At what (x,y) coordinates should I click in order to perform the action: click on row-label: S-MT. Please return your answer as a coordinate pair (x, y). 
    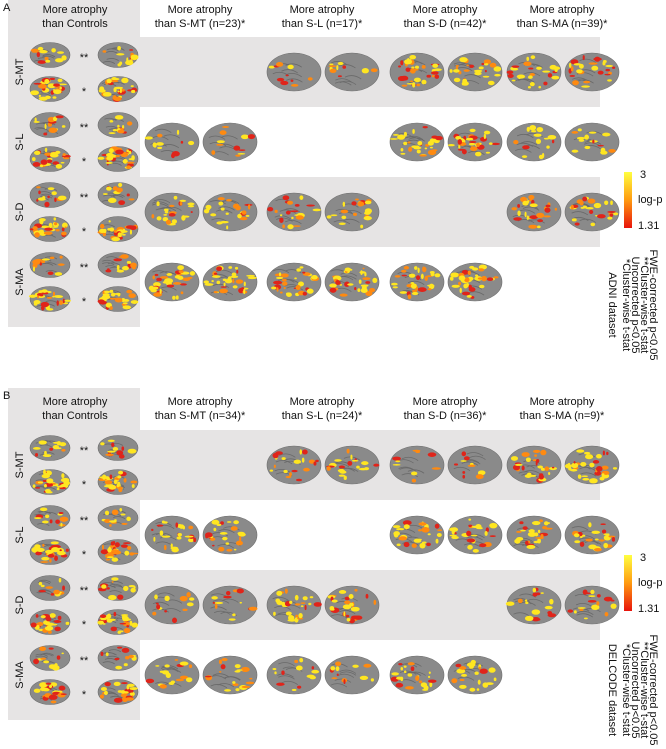
    Looking at the image, I should click on (20, 464).